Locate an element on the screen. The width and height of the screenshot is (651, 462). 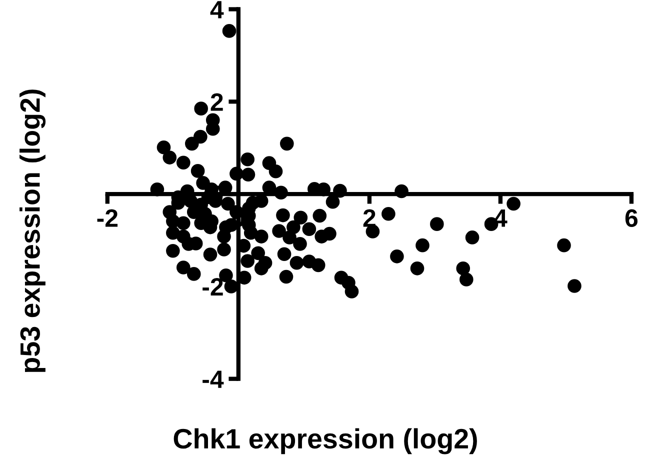
x-axis-title: Chk1 expression (log2) is located at coordinates (325, 441).